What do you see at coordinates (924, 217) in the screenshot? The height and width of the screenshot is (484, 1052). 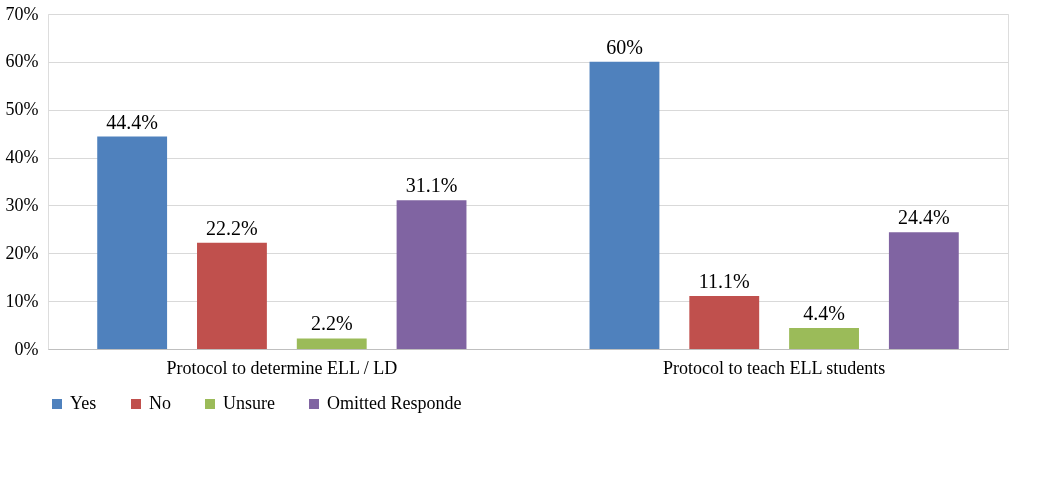 I see `data-label: 24.4%` at bounding box center [924, 217].